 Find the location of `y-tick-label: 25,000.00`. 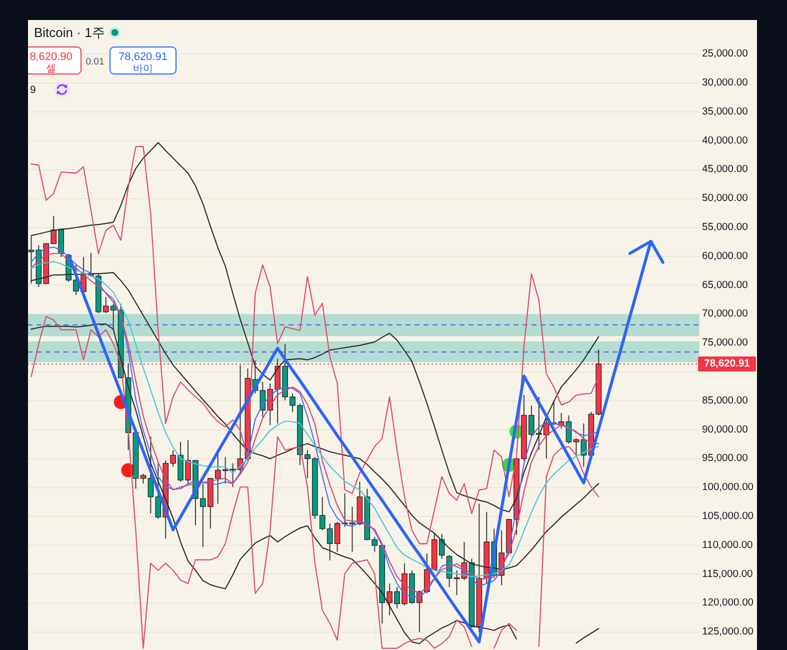

y-tick-label: 25,000.00 is located at coordinates (725, 54).